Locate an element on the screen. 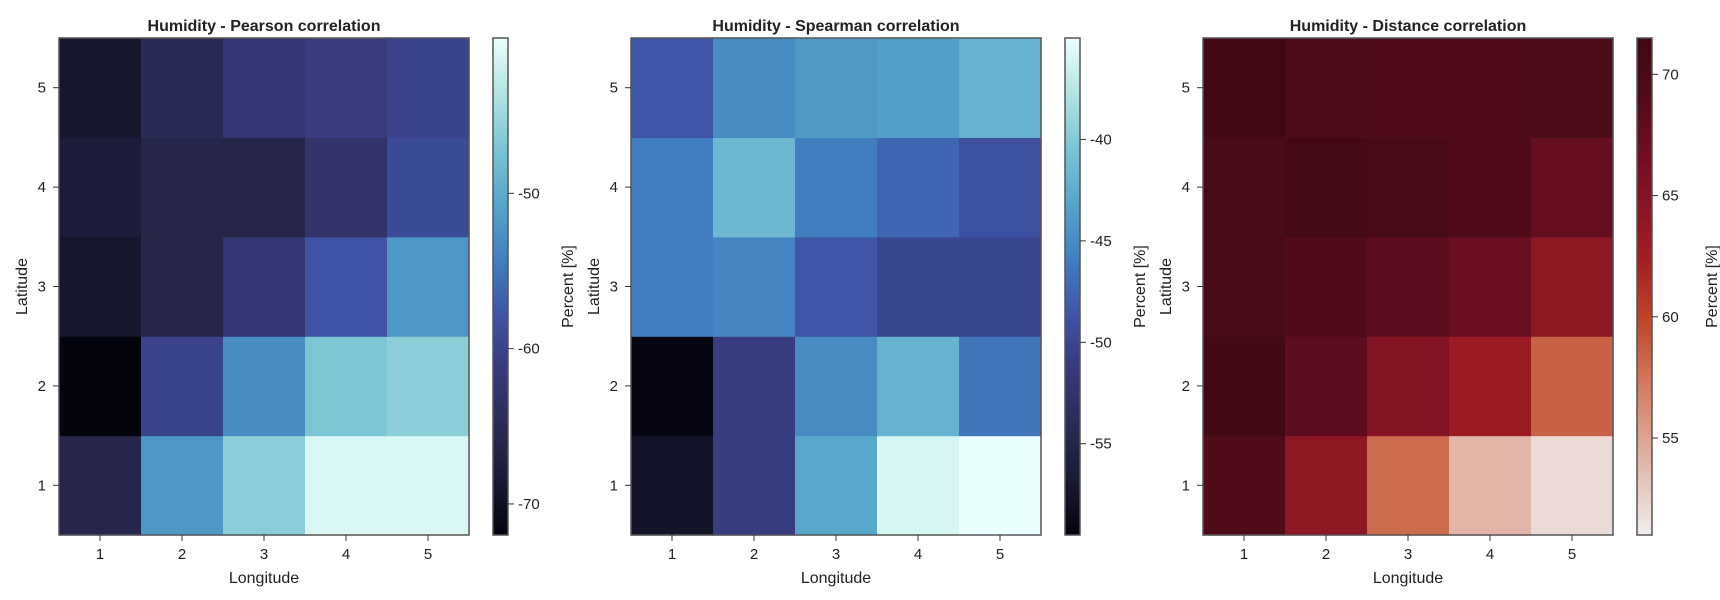 This screenshot has height=600, width=1720. x-tick-label-distance: 3 is located at coordinates (1408, 554).